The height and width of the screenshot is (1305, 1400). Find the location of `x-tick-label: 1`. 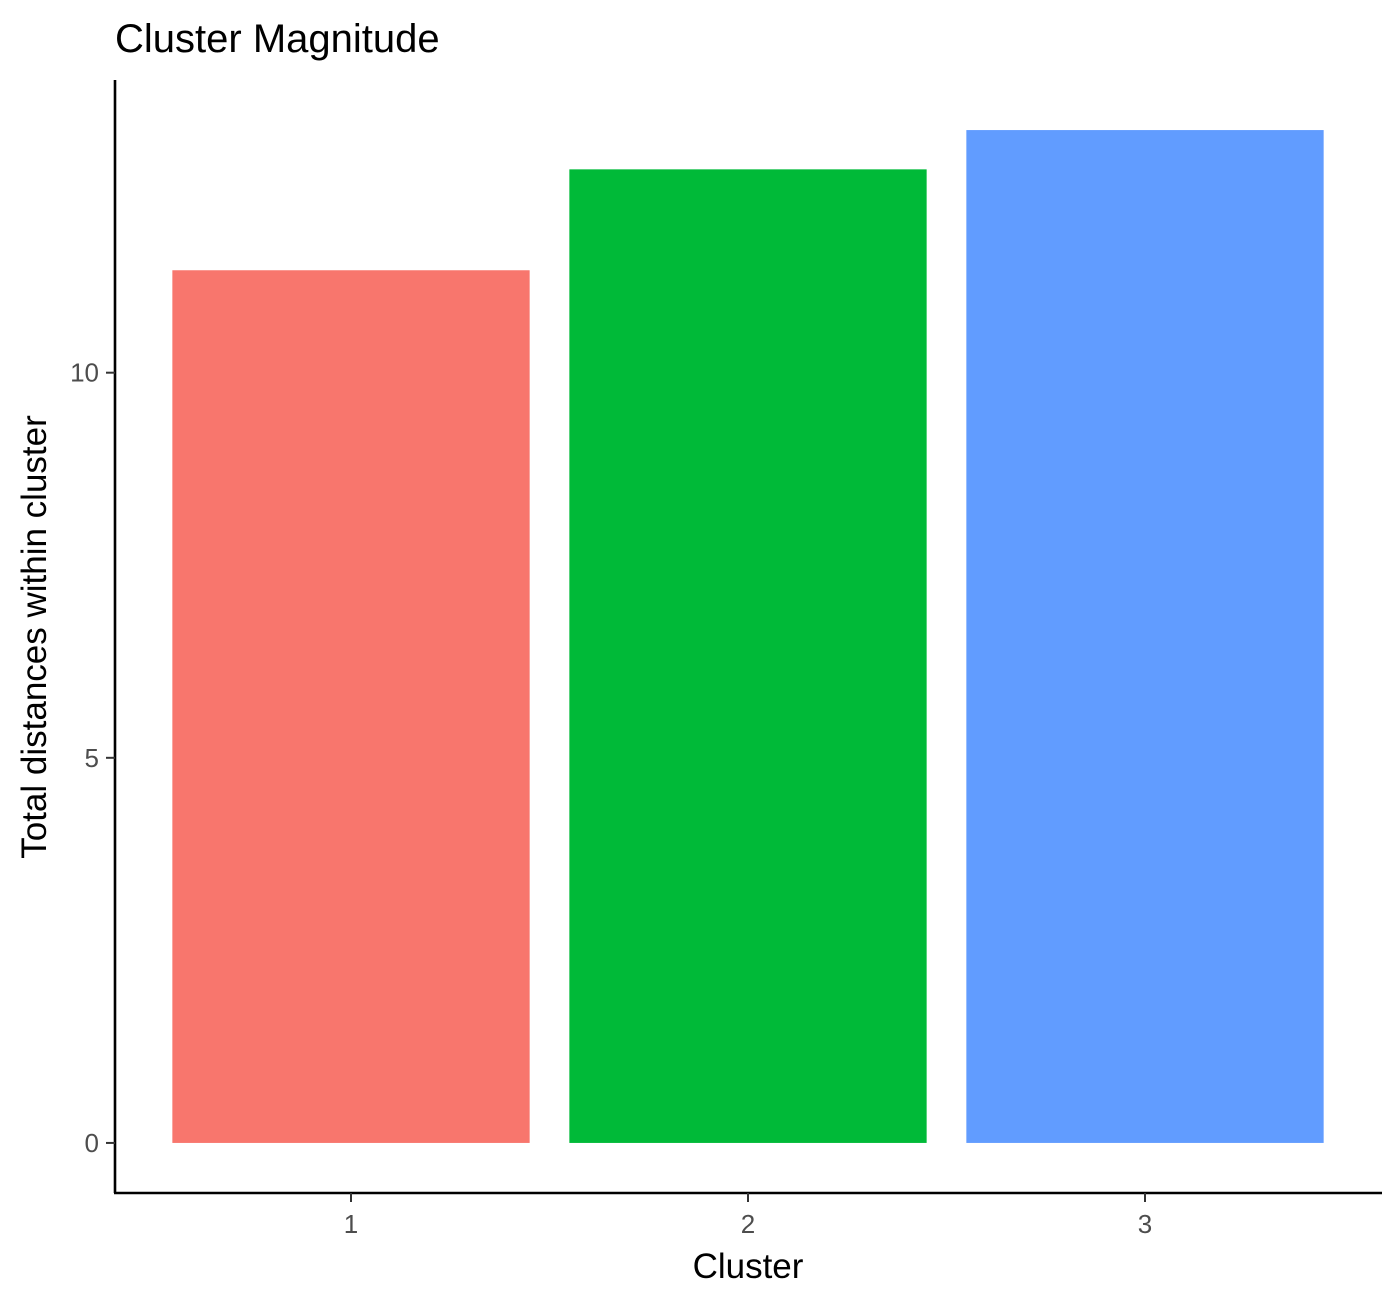

x-tick-label: 1 is located at coordinates (351, 1224).